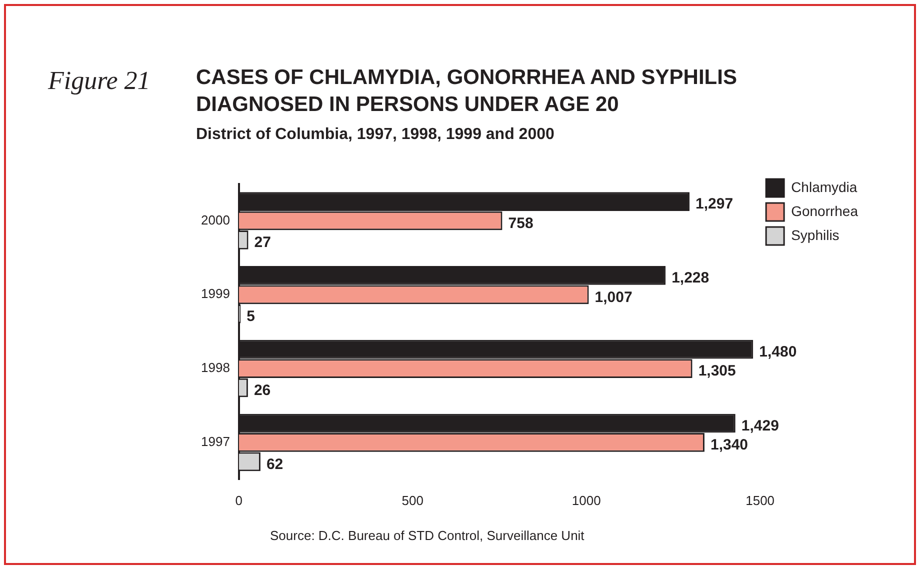  Describe the element at coordinates (215, 368) in the screenshot. I see `y-tick-label: 1998` at that location.